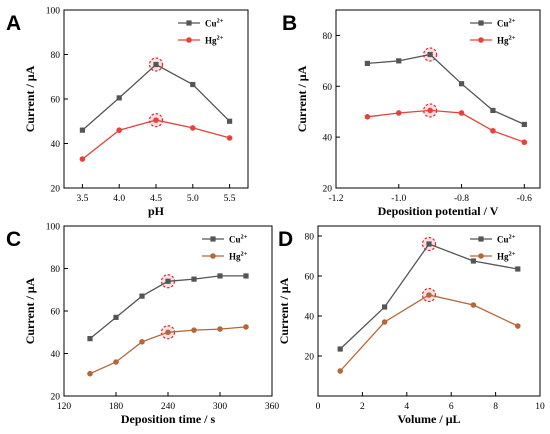 The height and width of the screenshot is (434, 550). I want to click on series-line-cu, so click(446, 89).